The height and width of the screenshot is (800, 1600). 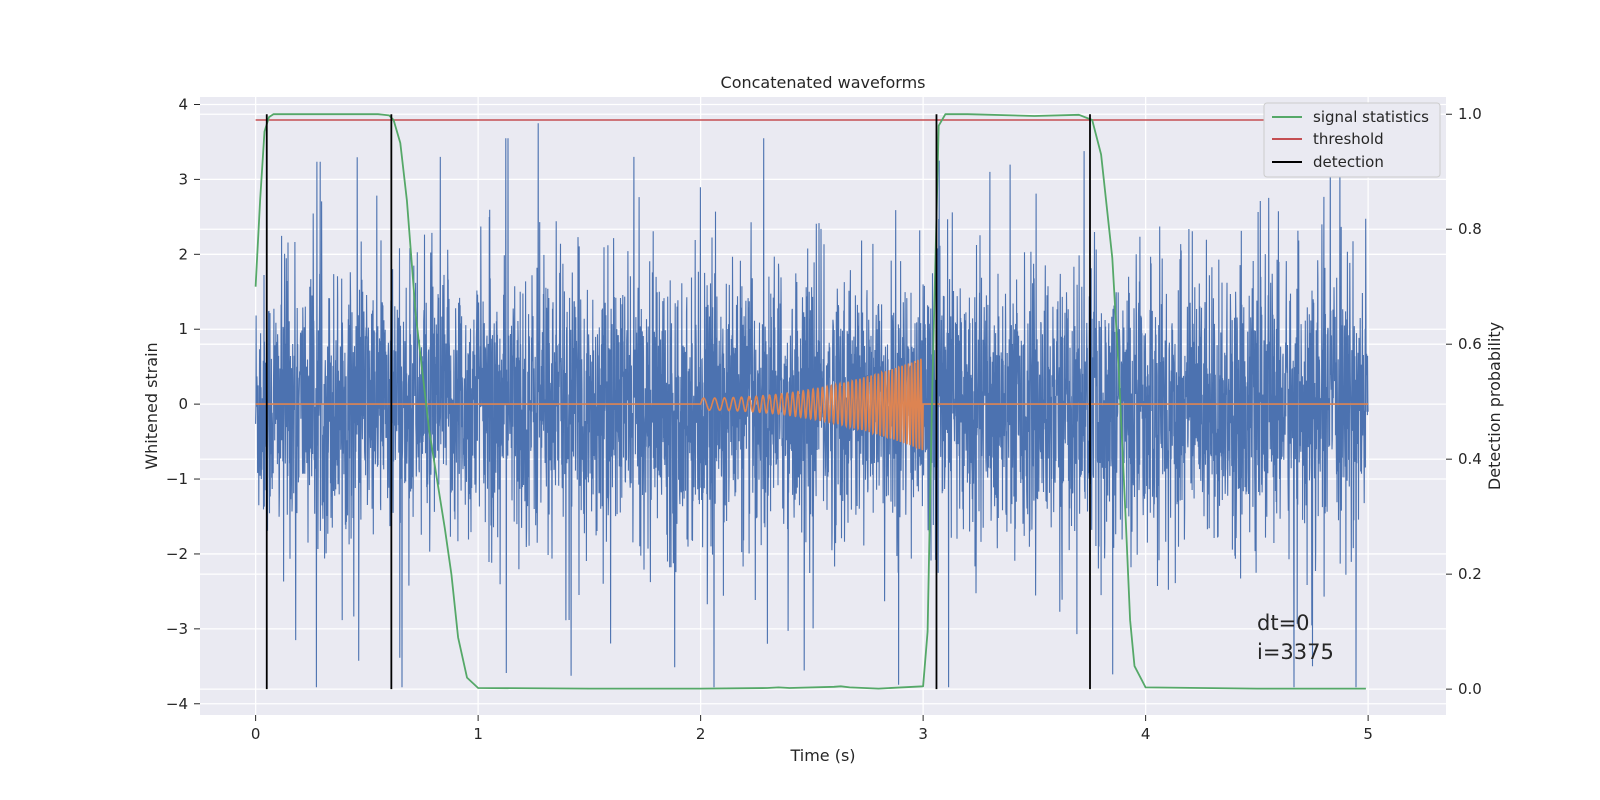 I want to click on x-tick-label-3: 3, so click(x=923, y=734).